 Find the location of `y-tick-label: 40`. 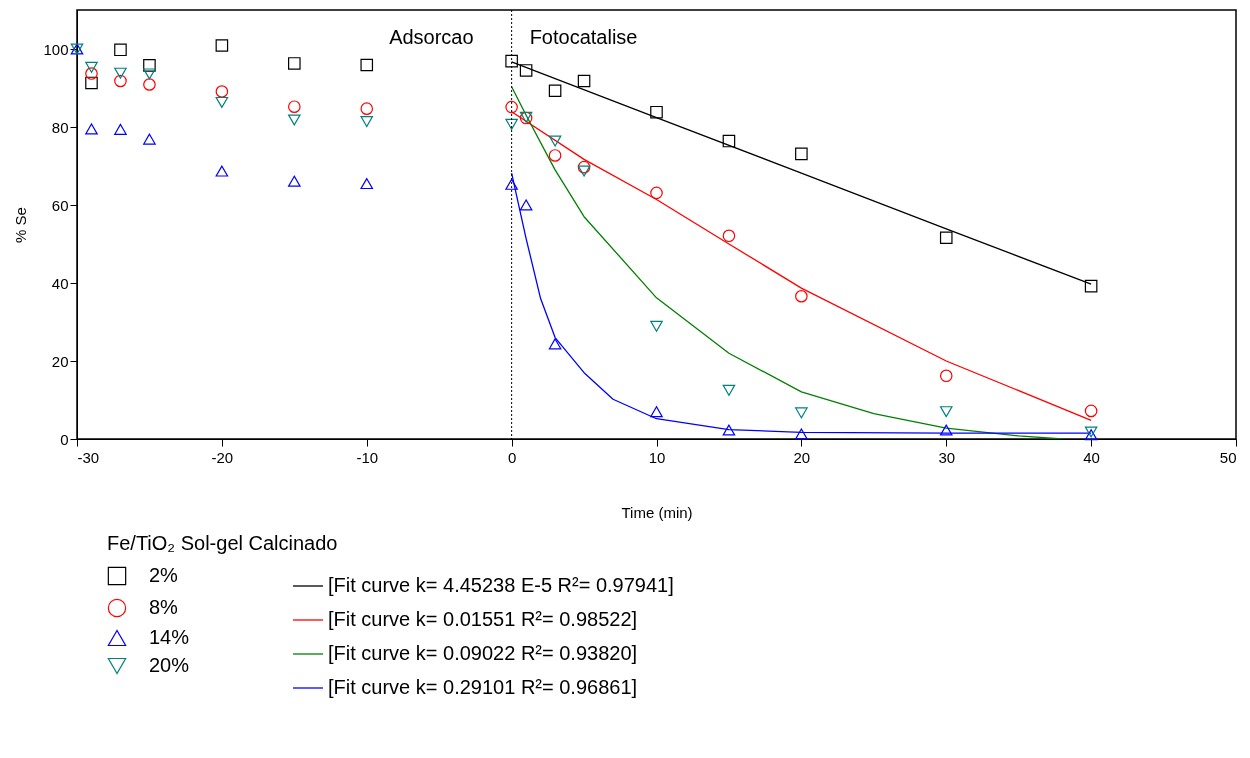

y-tick-label: 40 is located at coordinates (60, 283).